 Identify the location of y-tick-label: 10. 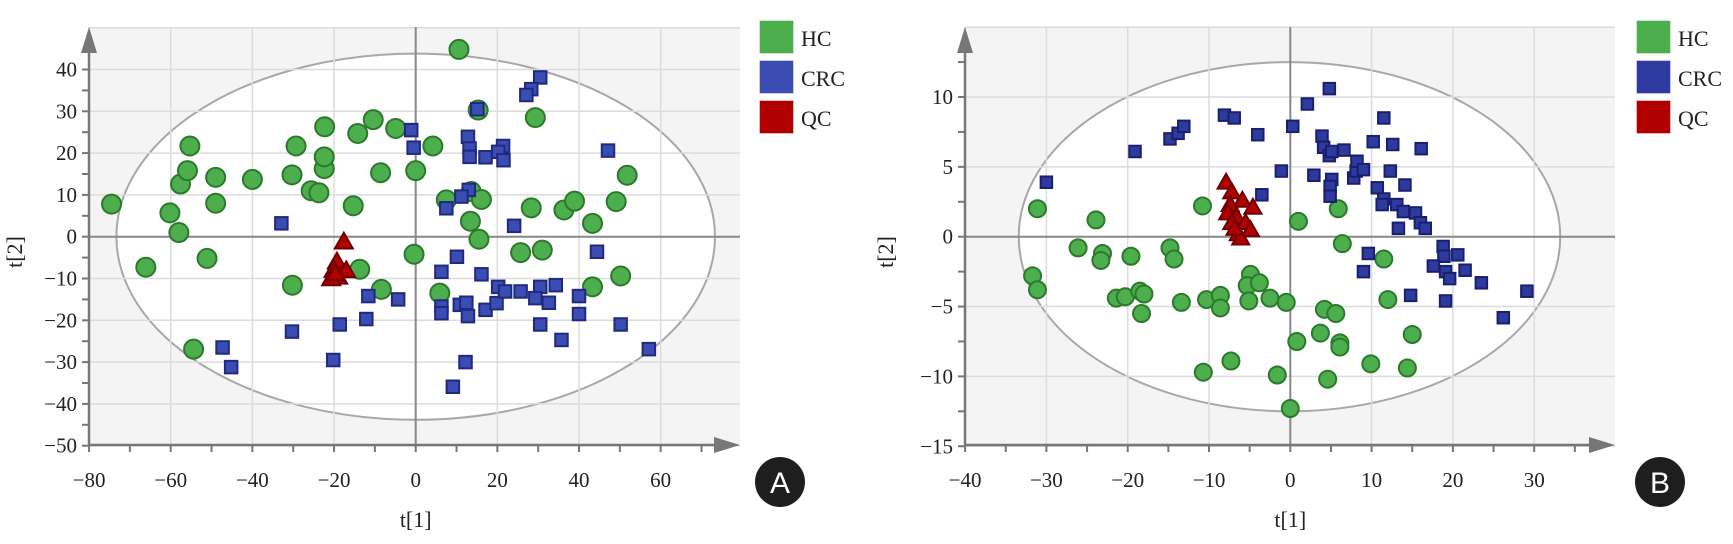
(66, 195).